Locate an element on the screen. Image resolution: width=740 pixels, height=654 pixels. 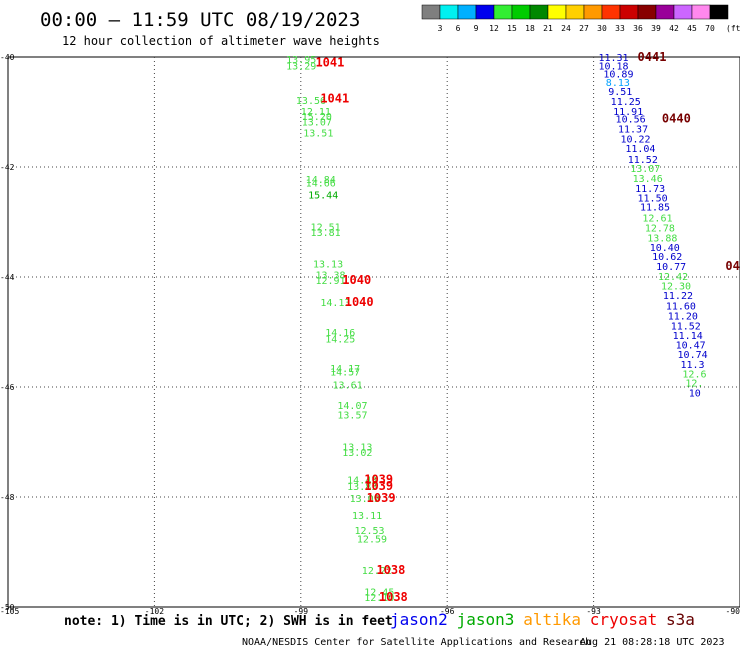
wave-height-value: 11.73 is located at coordinates (650, 189).